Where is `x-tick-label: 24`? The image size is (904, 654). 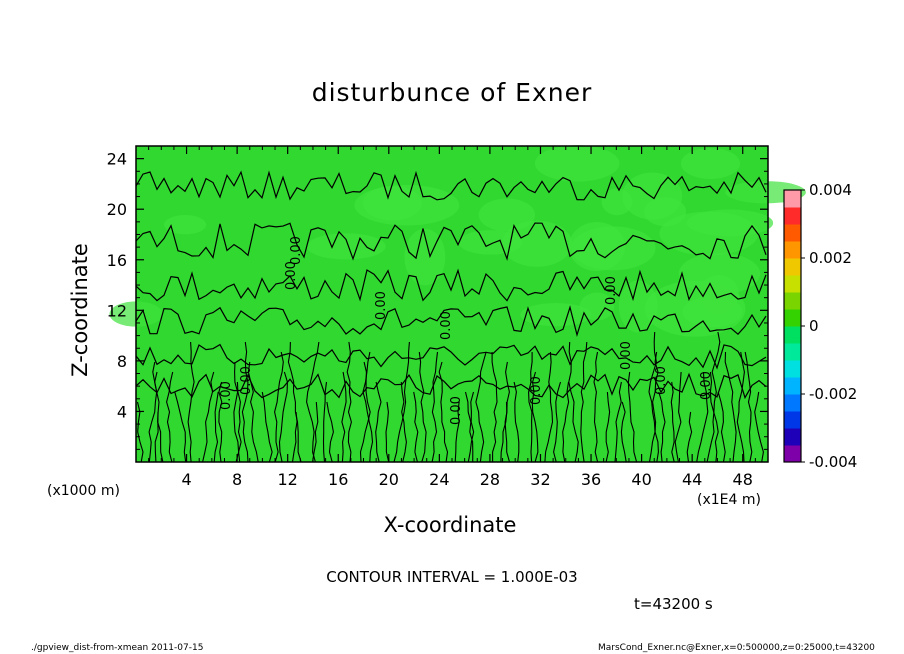 x-tick-label: 24 is located at coordinates (439, 479).